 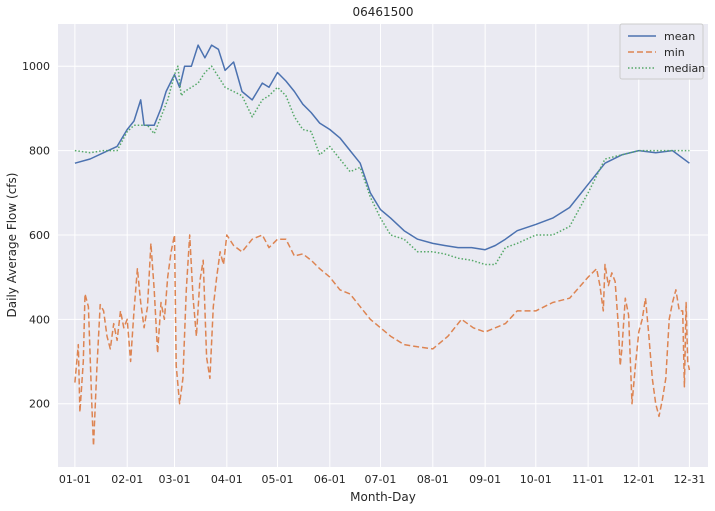 I want to click on x-tick-label: 08-01, so click(x=433, y=479).